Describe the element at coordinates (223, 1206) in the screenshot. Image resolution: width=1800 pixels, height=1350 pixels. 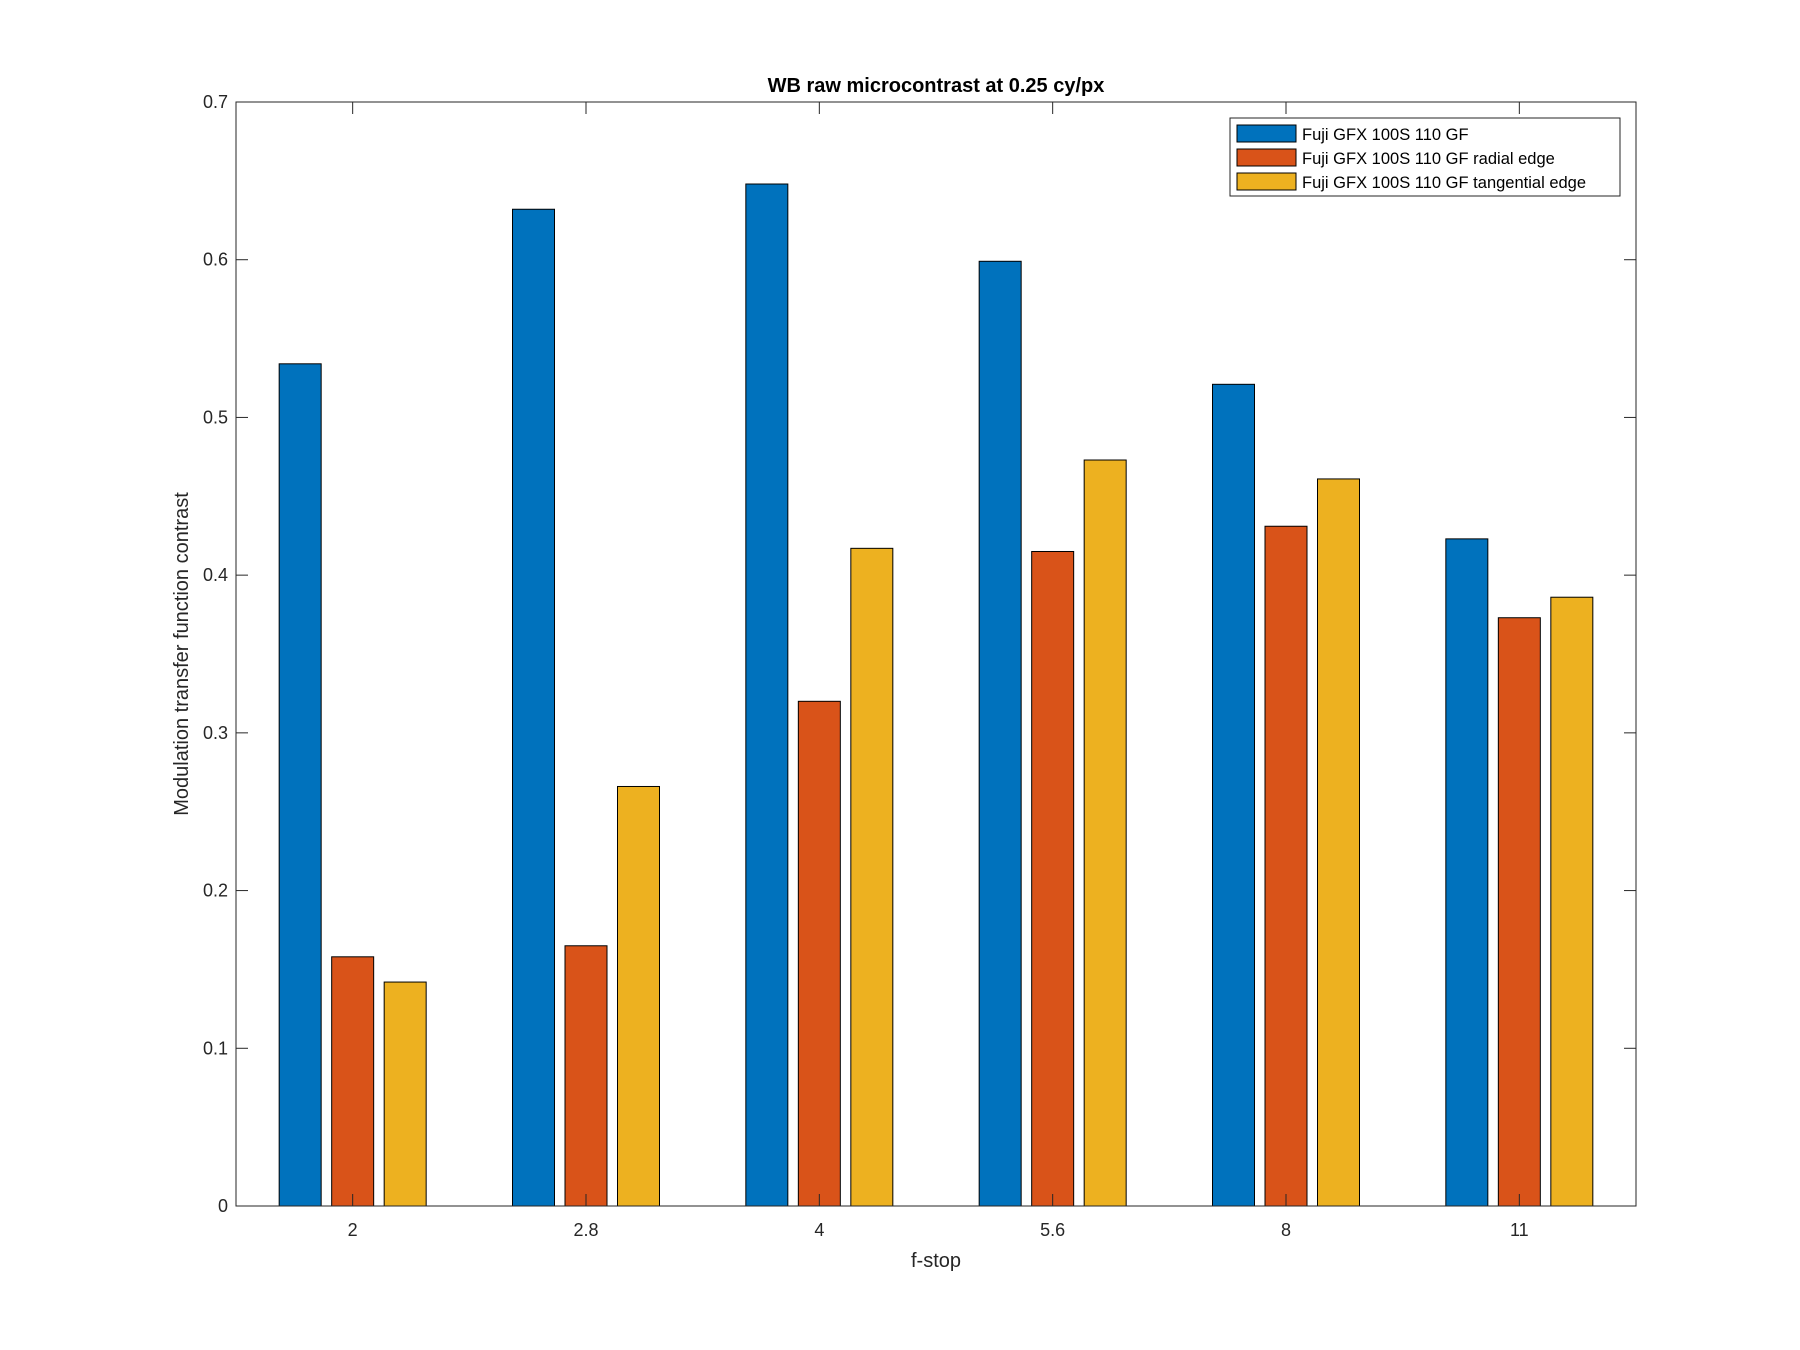
I see `y-tick-label: 0` at that location.